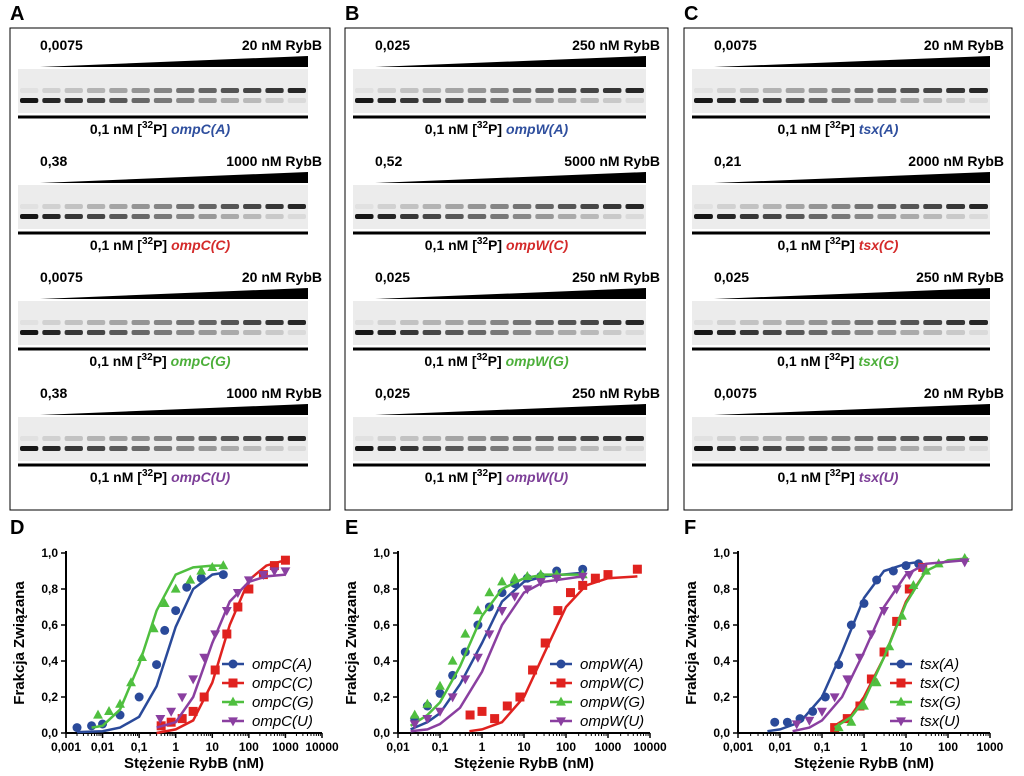  I want to click on x-tick-label: 0,001, so click(66, 747).